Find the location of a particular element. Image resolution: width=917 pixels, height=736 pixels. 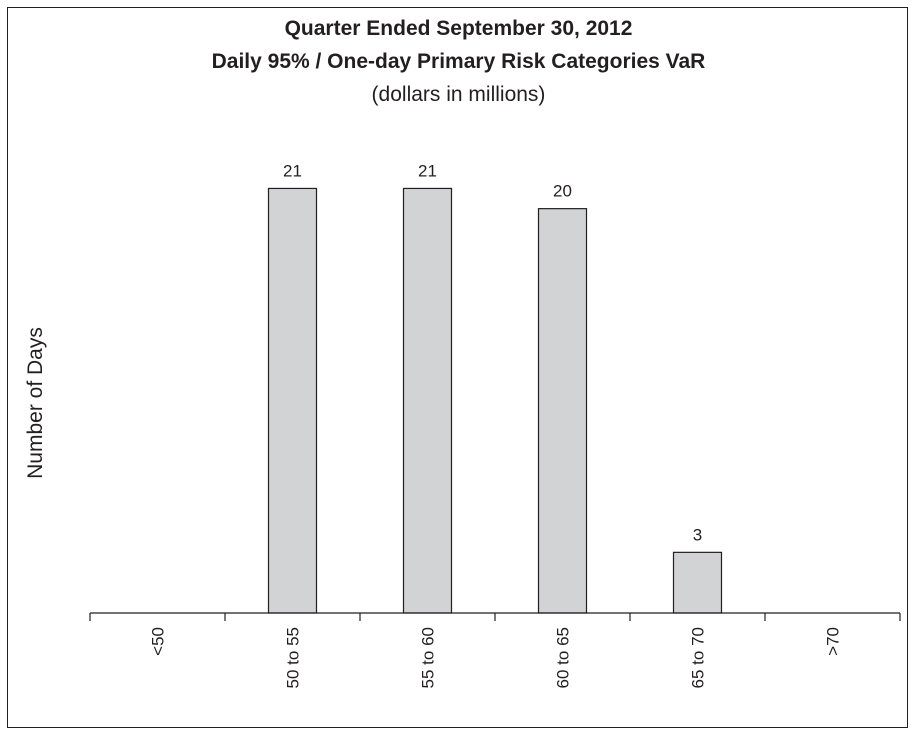

x-tick-label-1: 50 to 55 is located at coordinates (293, 657).